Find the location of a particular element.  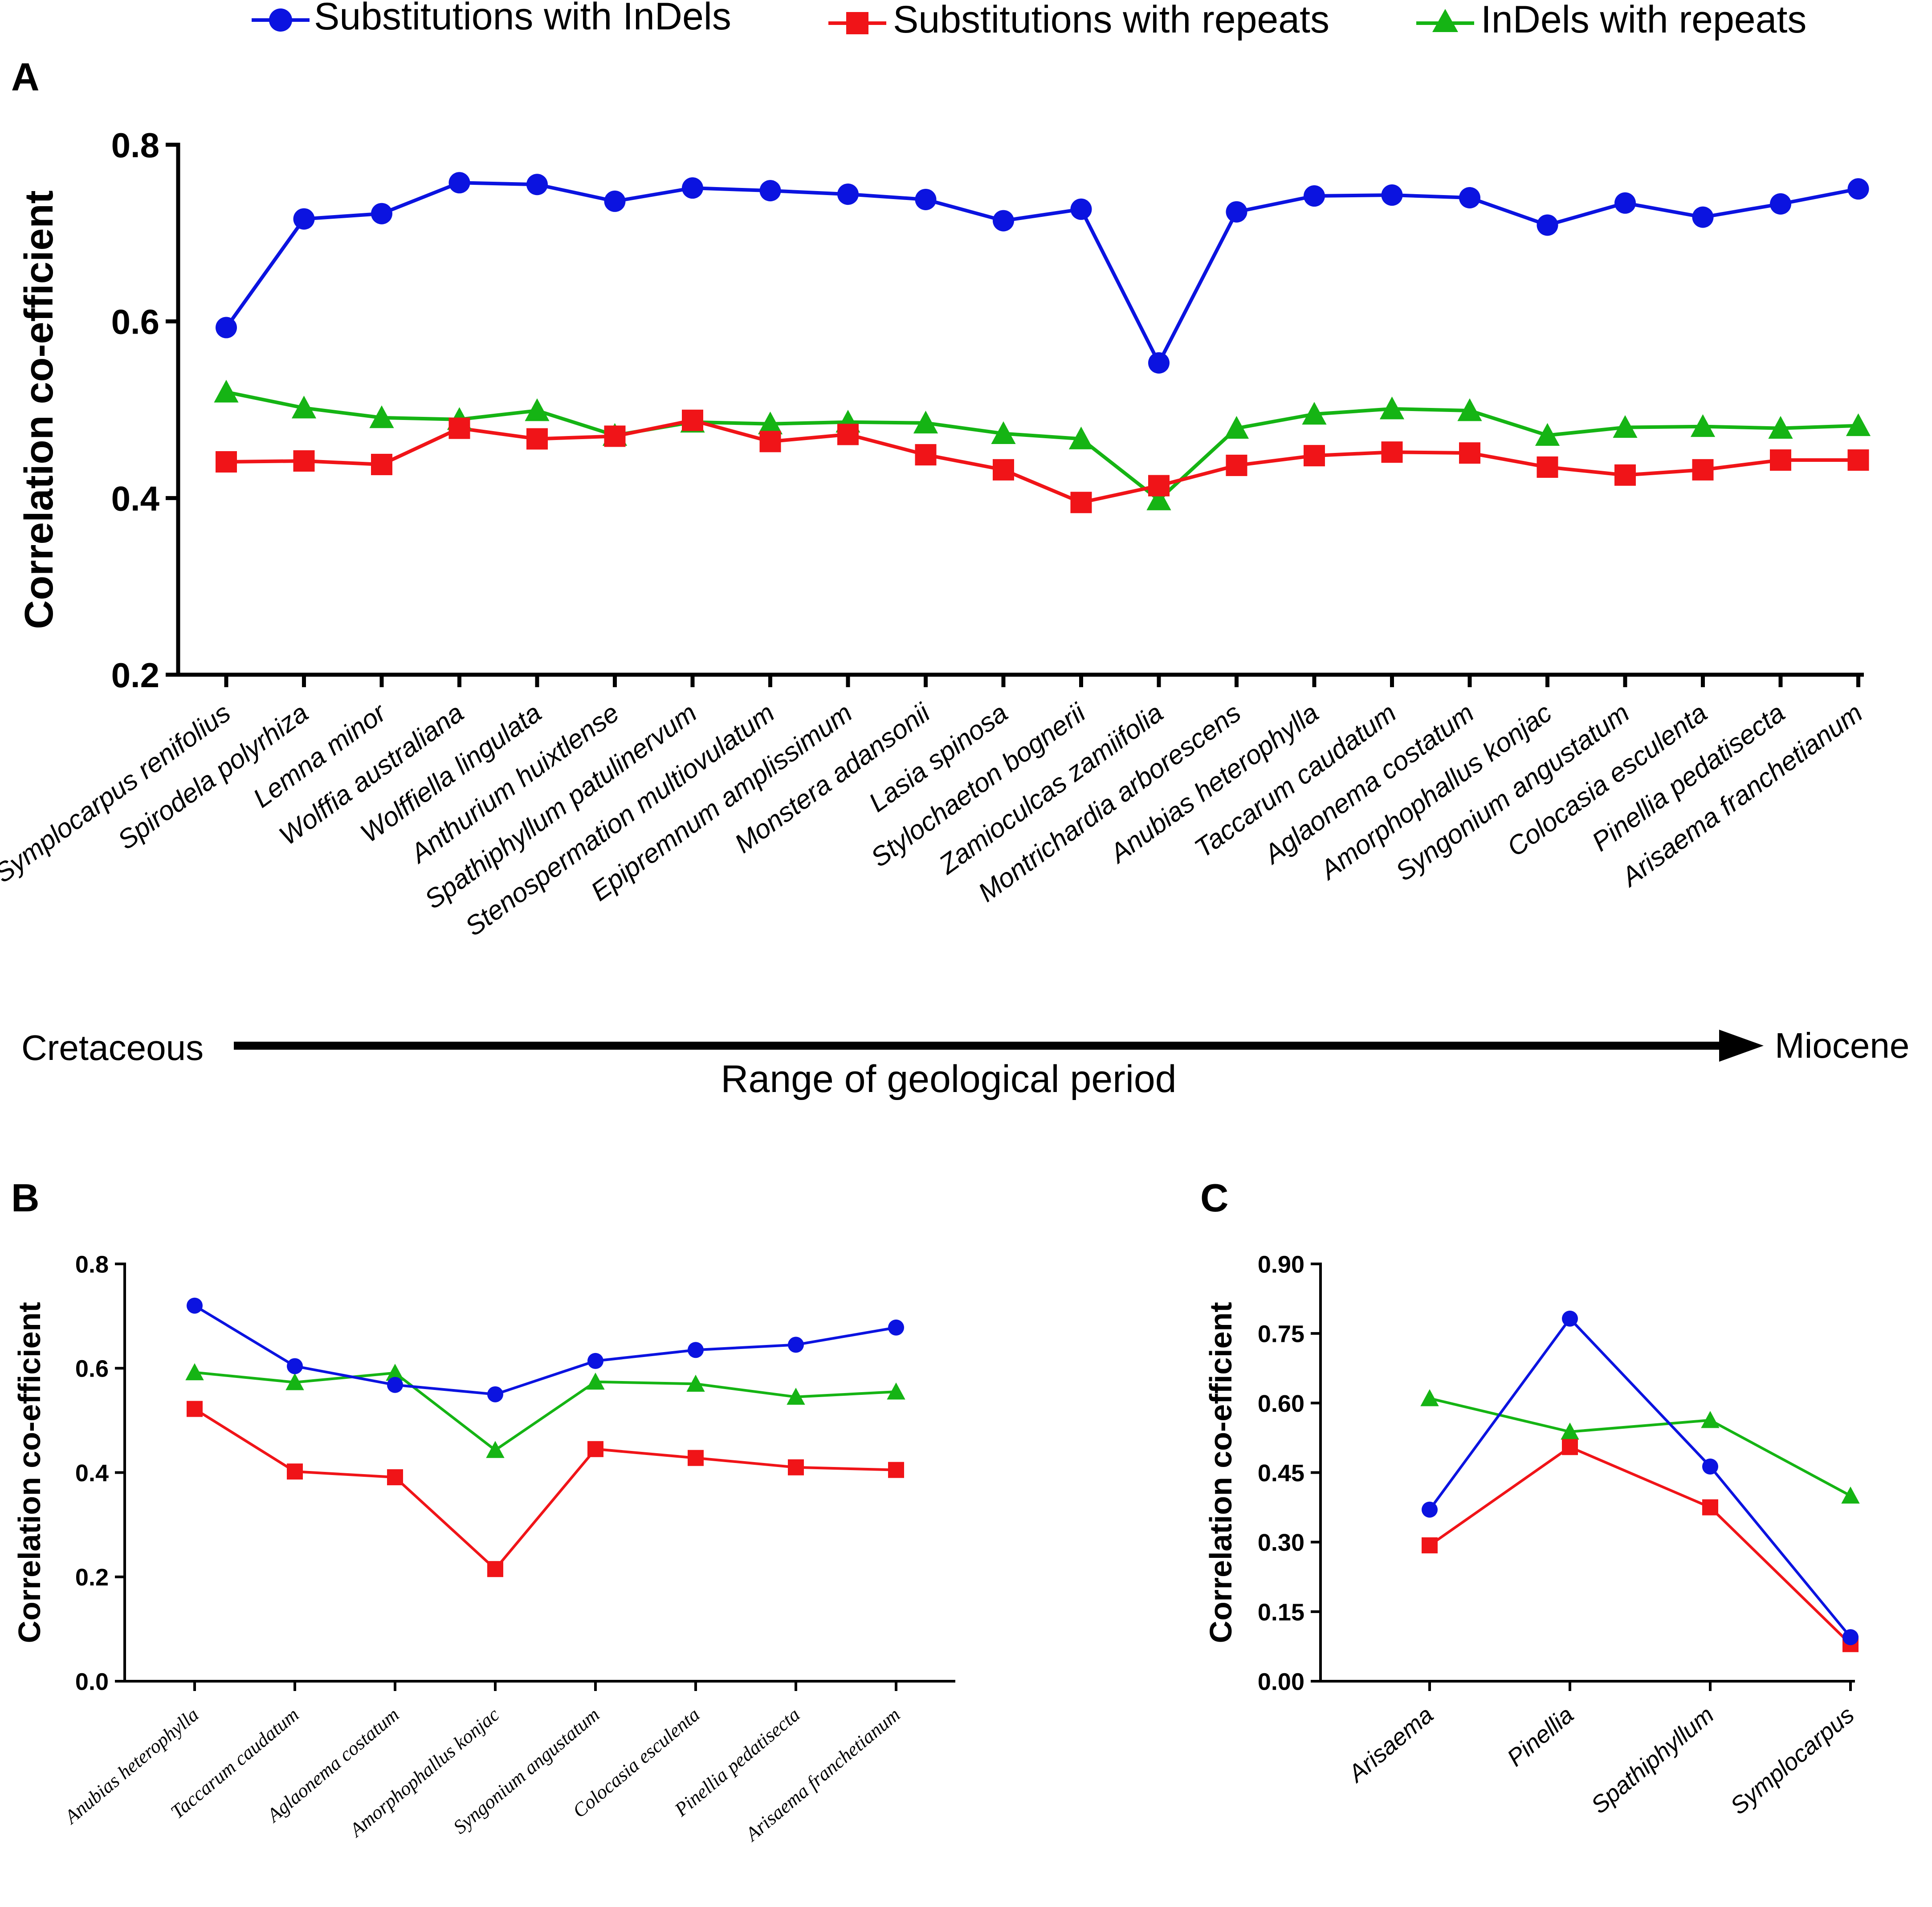

y-tick-label: 0.8 is located at coordinates (92, 1264).